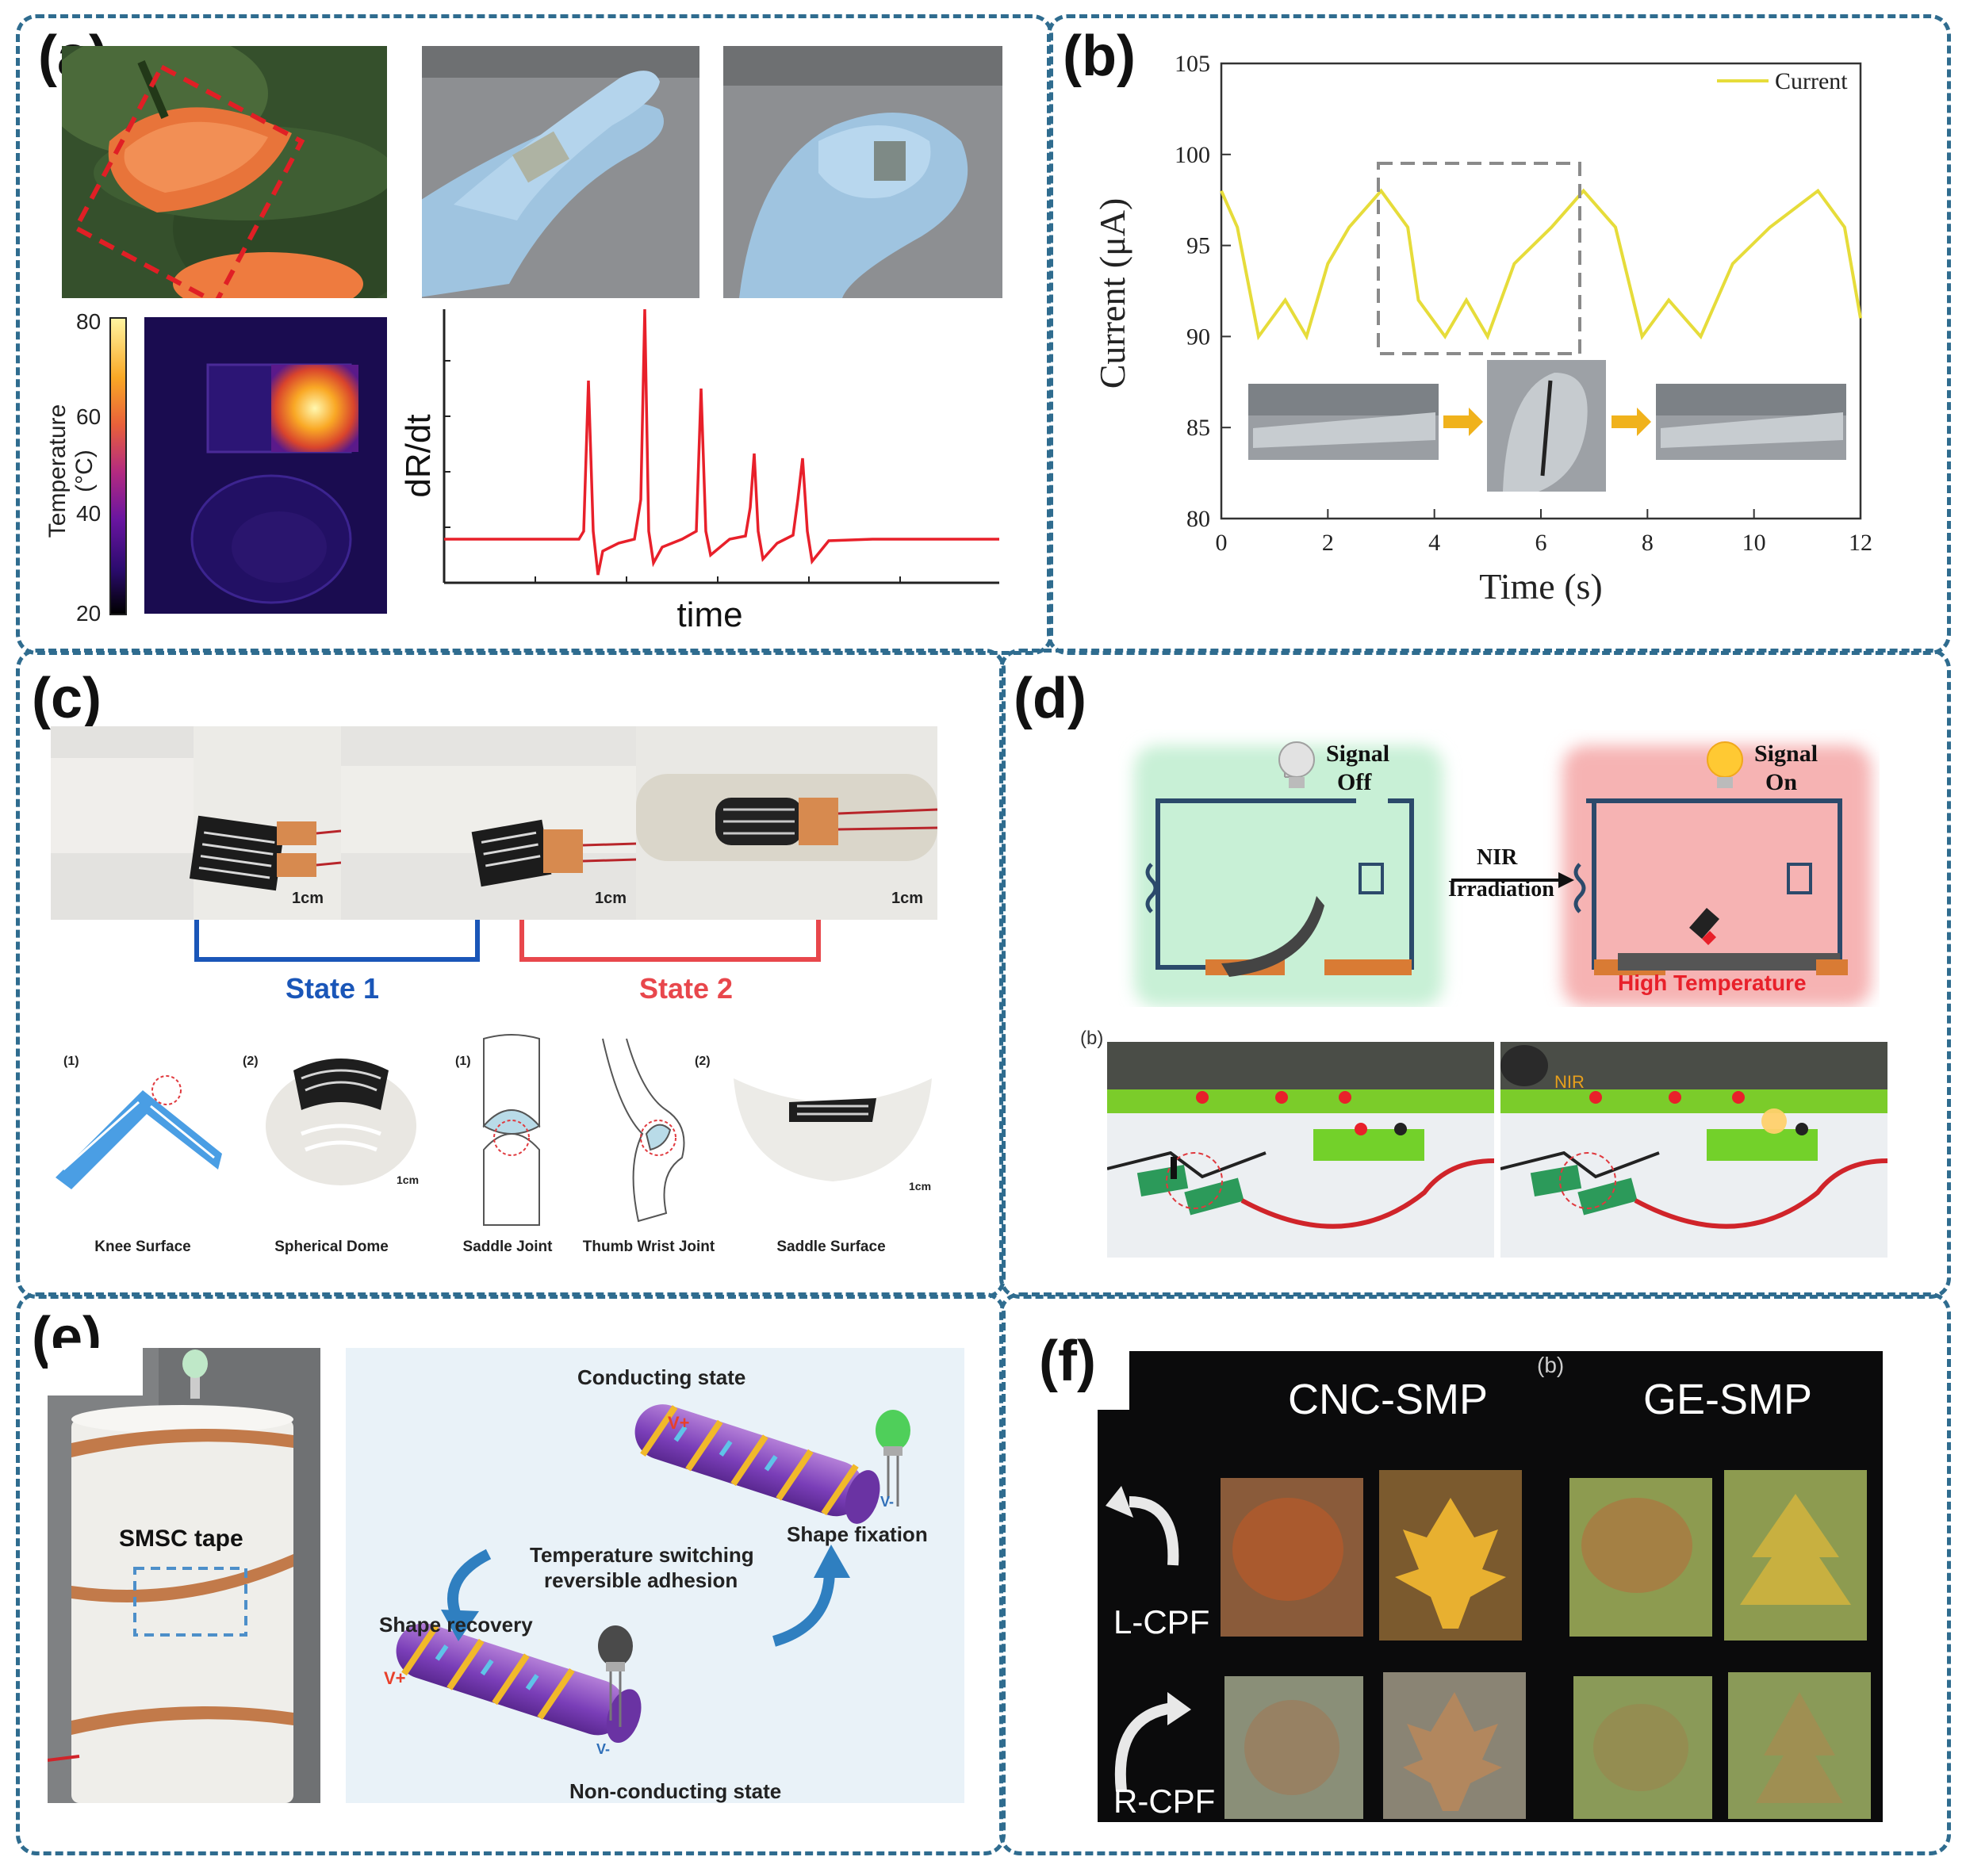 The image size is (1966, 1876). What do you see at coordinates (1092, 1038) in the screenshot?
I see `panel-d-sub-label: (b)` at bounding box center [1092, 1038].